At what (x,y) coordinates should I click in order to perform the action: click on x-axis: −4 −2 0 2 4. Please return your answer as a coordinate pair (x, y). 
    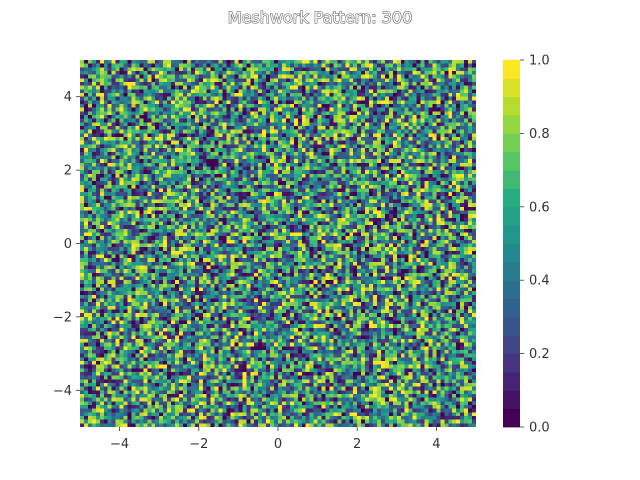
    Looking at the image, I should click on (275, 439).